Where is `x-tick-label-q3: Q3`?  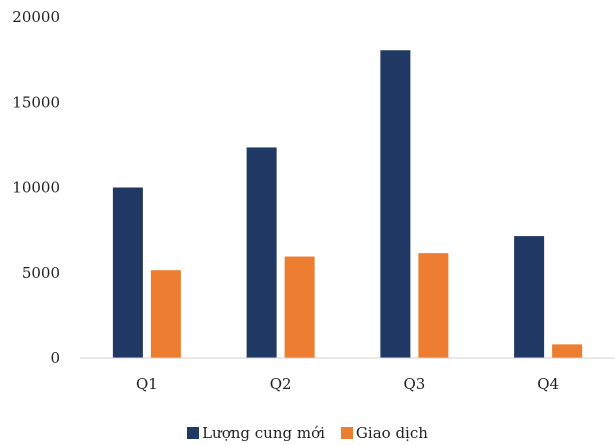
x-tick-label-q3: Q3 is located at coordinates (414, 384).